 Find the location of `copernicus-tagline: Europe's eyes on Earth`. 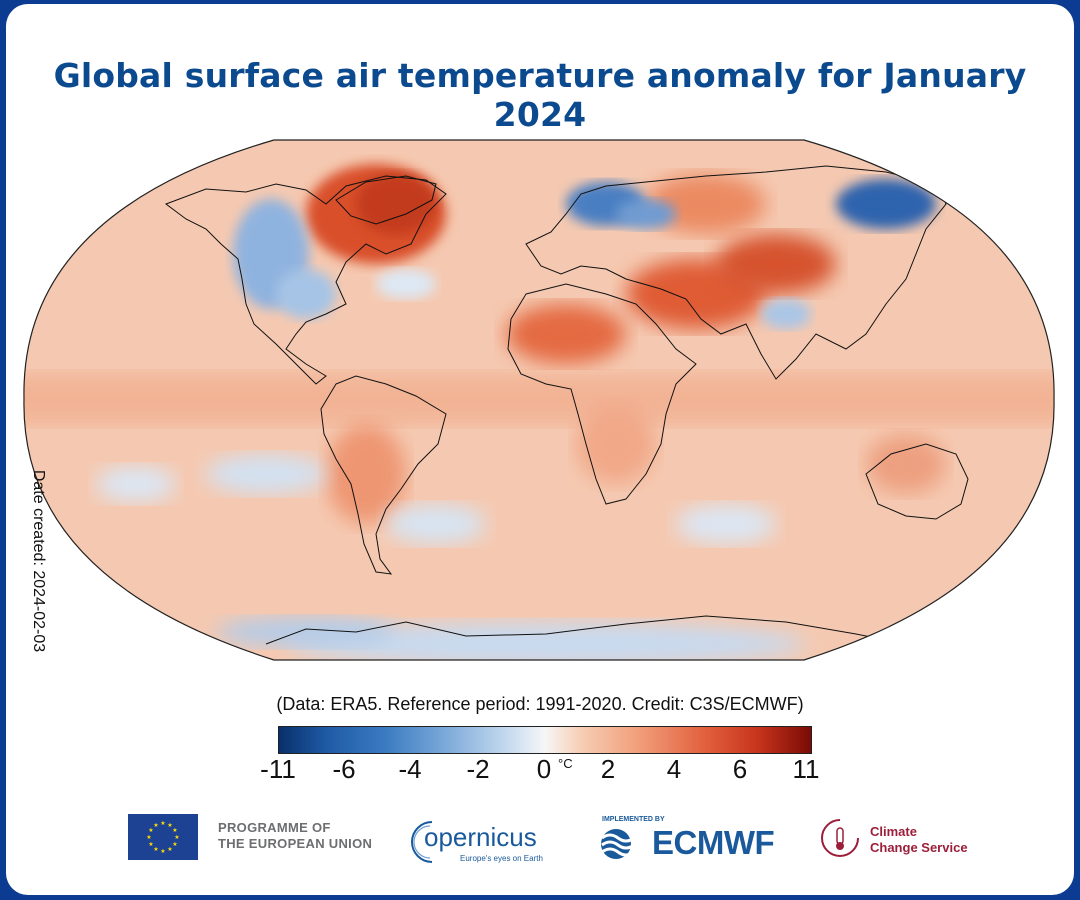

copernicus-tagline: Europe's eyes on Earth is located at coordinates (501, 858).